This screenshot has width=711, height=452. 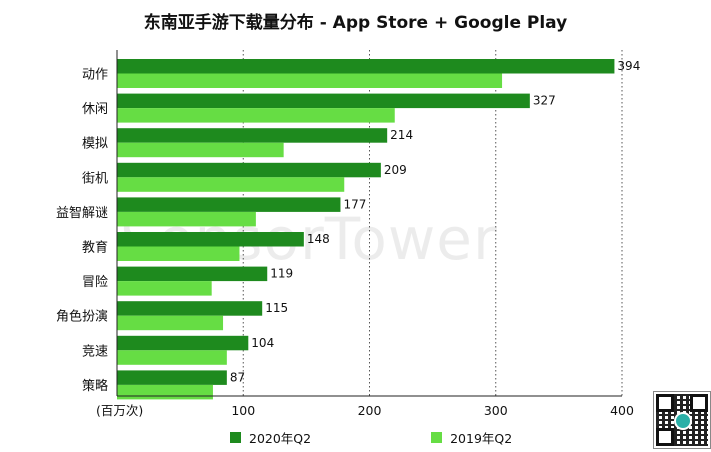 What do you see at coordinates (235, 437) in the screenshot?
I see `legend-swatch-2020` at bounding box center [235, 437].